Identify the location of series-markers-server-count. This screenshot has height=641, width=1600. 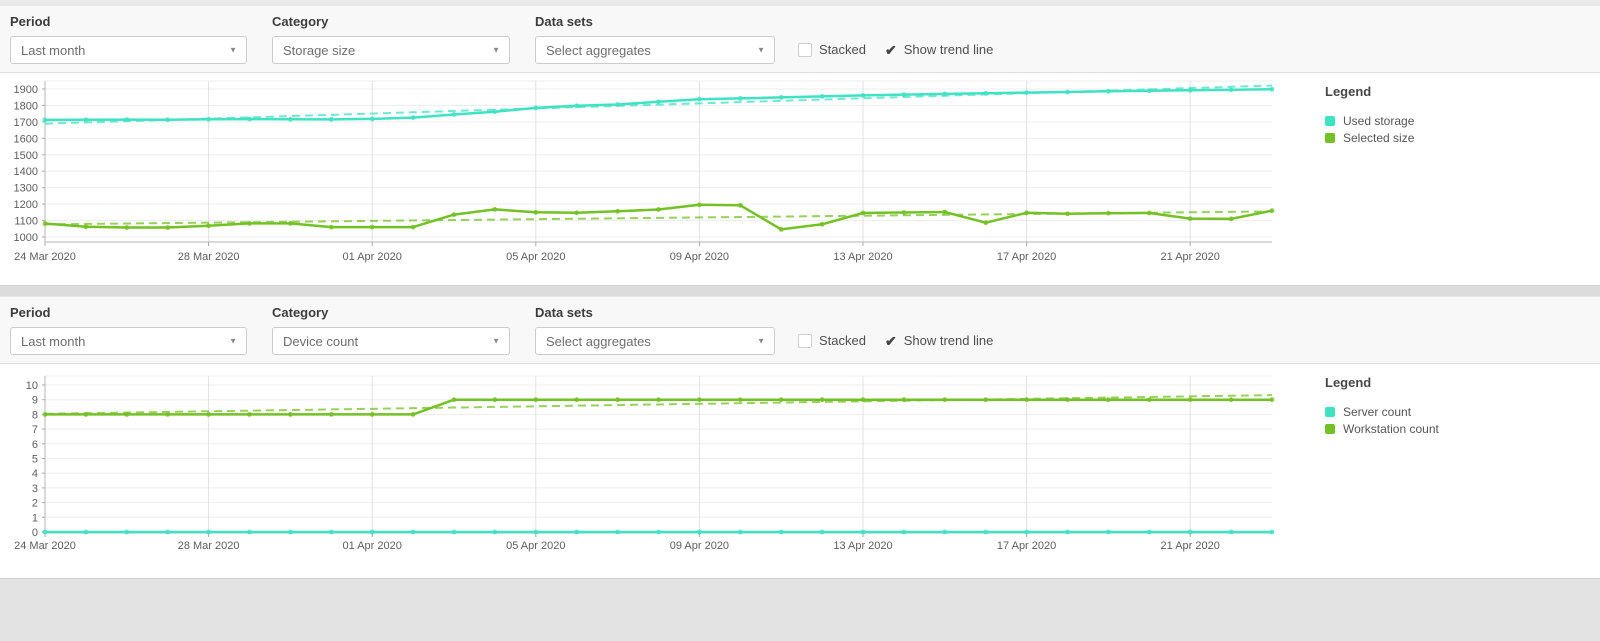
(658, 532).